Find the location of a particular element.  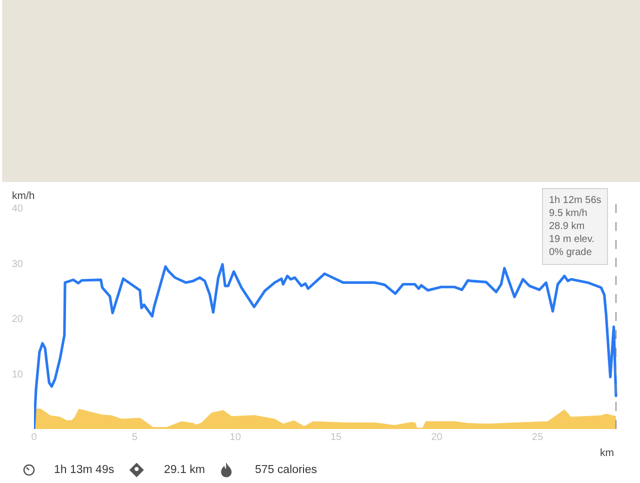

x-tick-label: 20 is located at coordinates (437, 437).